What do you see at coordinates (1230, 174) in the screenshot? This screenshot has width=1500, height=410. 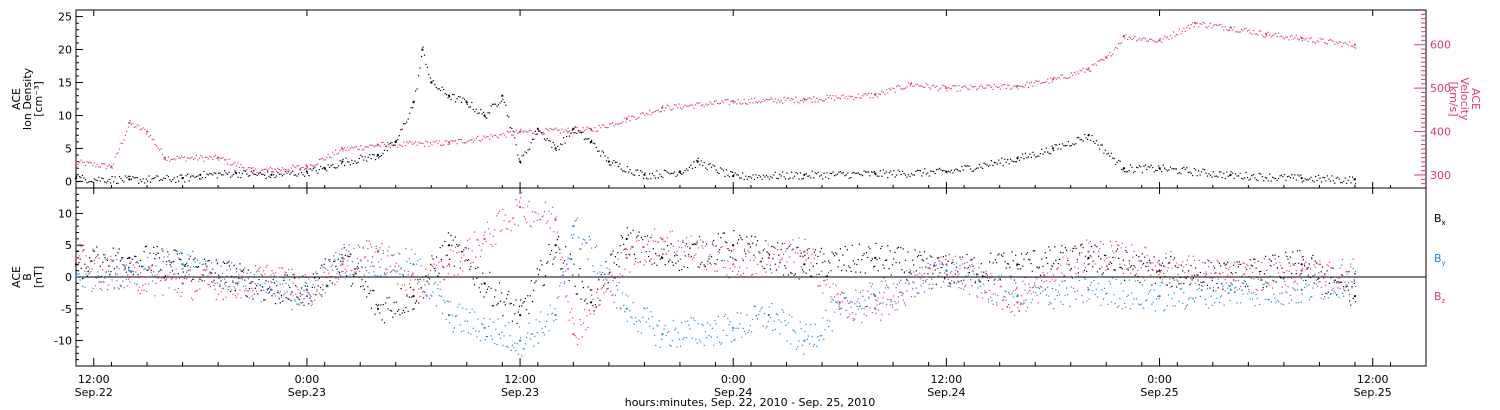 I see `density-series-datapoint` at bounding box center [1230, 174].